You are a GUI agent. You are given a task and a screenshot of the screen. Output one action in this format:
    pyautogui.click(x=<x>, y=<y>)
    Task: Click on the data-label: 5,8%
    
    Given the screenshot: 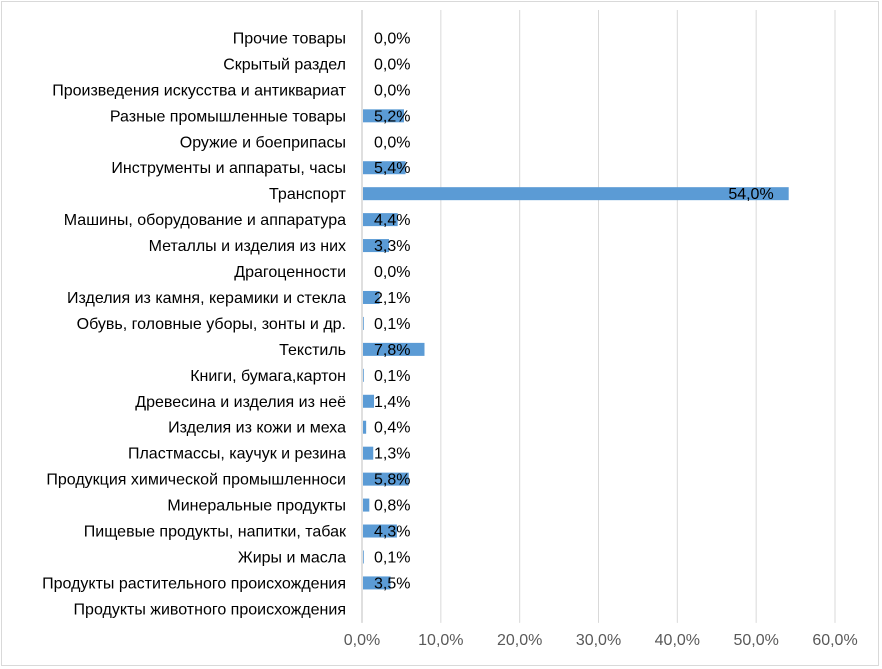 What is the action you would take?
    pyautogui.click(x=392, y=480)
    